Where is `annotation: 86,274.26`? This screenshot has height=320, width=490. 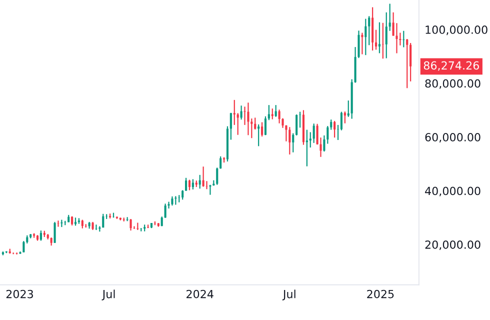 annotation: 86,274.26 is located at coordinates (451, 66).